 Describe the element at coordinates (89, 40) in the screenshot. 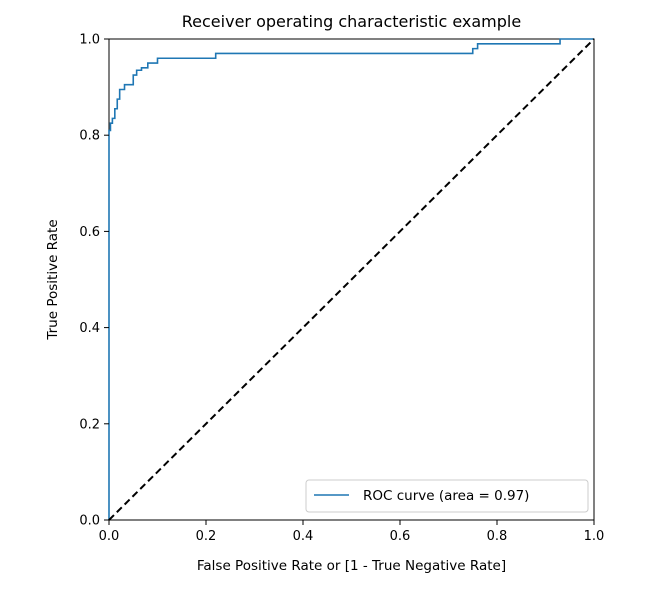

I see `y-tick-label: 1.0` at that location.